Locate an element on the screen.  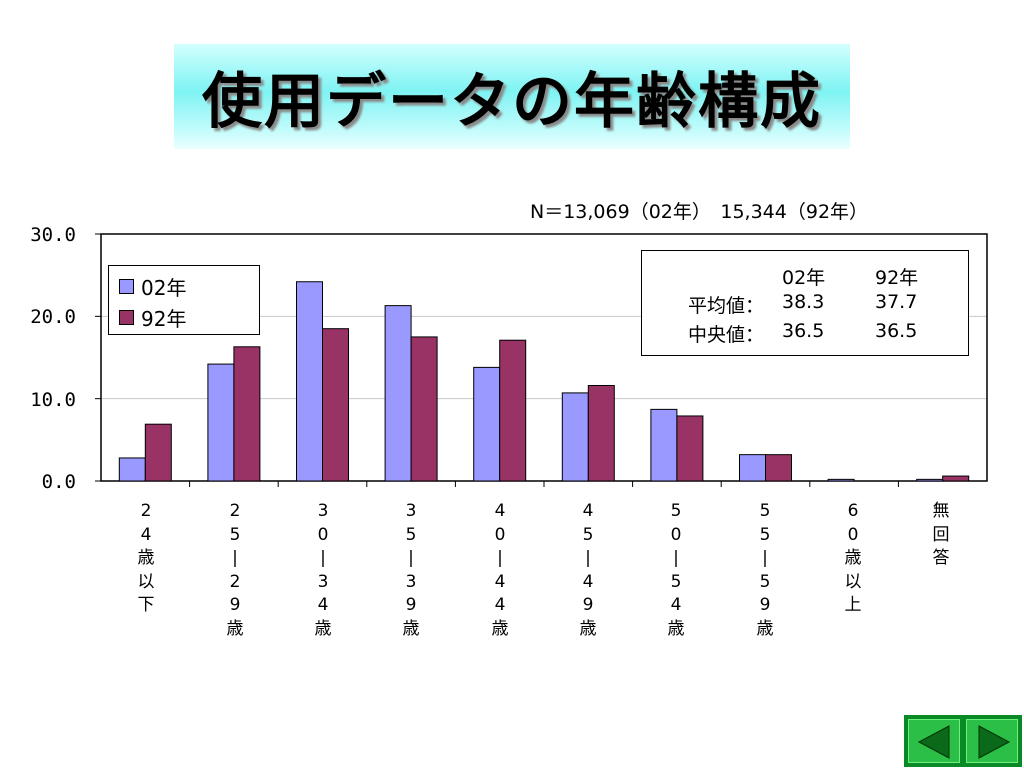
stats-col-header: 92年 is located at coordinates (897, 278).